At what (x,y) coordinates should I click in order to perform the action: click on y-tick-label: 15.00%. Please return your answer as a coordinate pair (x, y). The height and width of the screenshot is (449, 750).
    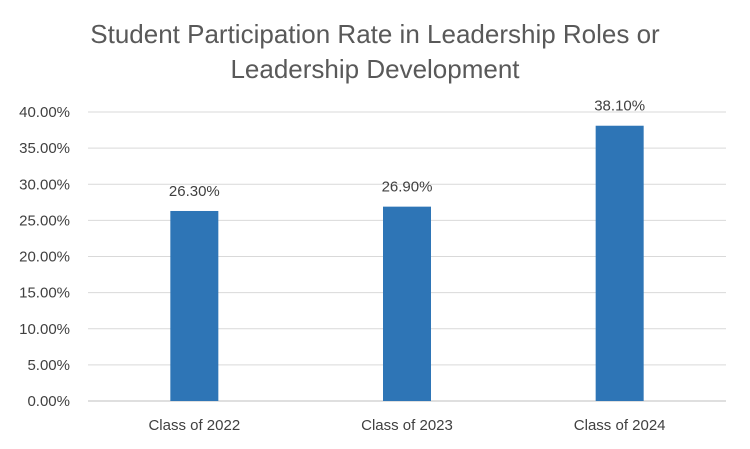
    Looking at the image, I should click on (44, 293).